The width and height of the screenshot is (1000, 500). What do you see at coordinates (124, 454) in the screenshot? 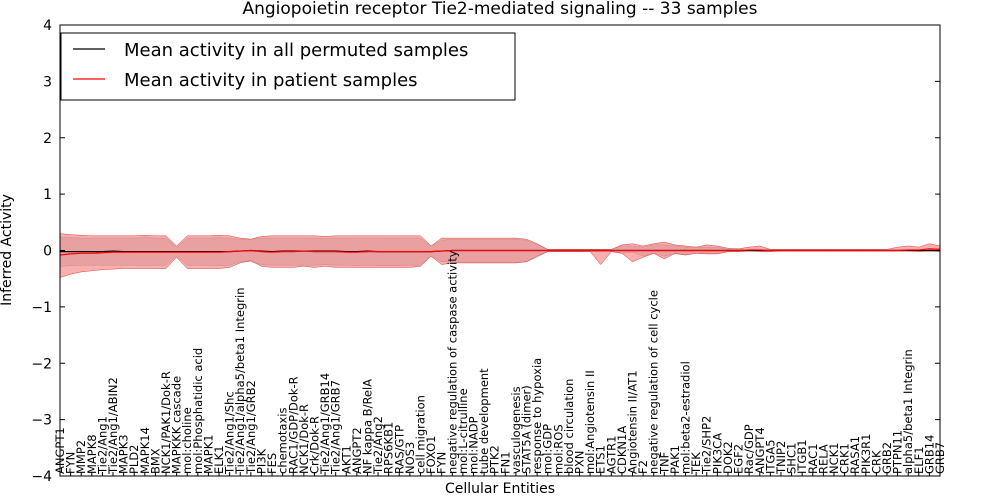
I see `x-tick-label: MAPK3` at bounding box center [124, 454].